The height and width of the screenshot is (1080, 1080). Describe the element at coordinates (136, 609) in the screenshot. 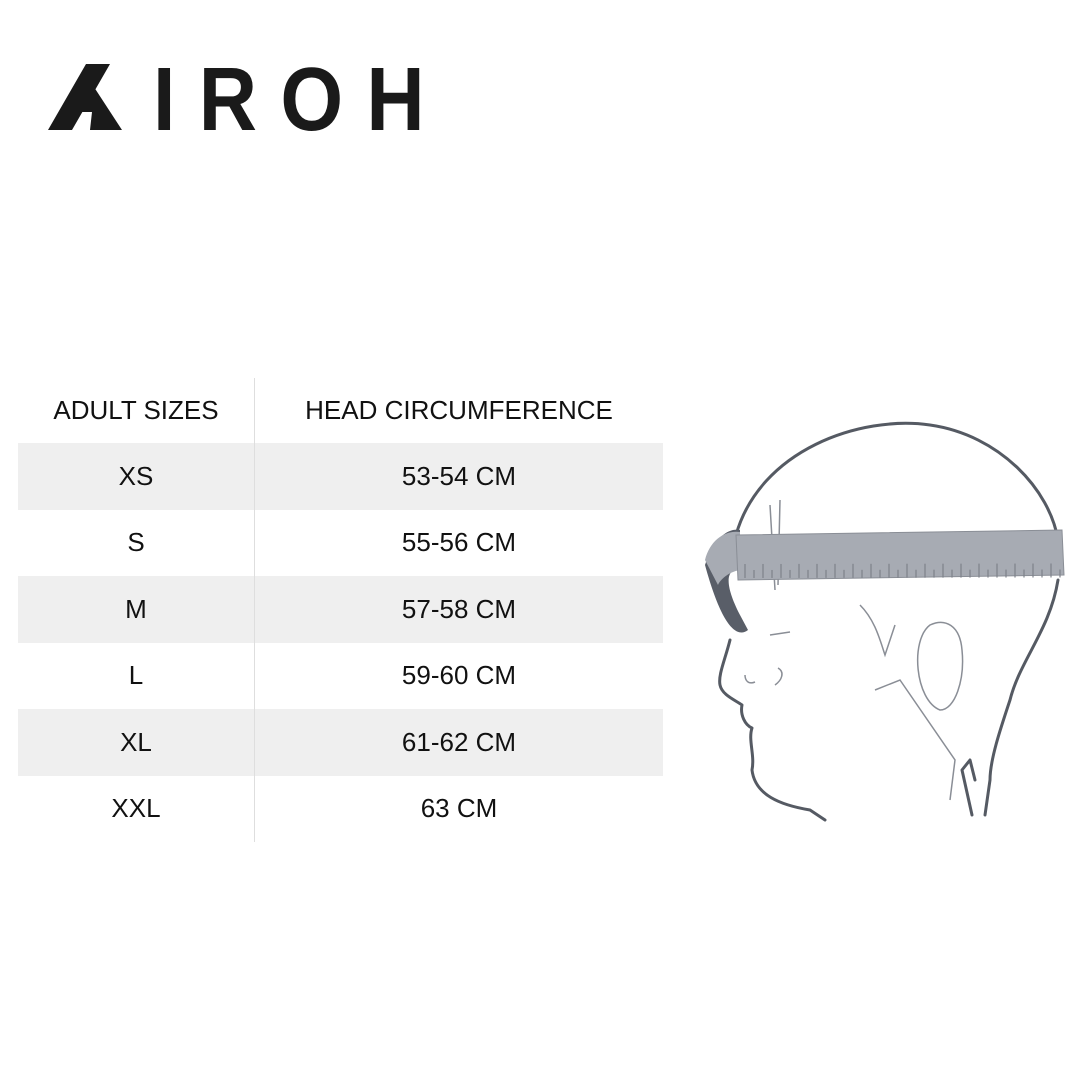

I see `size-cell: M` at that location.